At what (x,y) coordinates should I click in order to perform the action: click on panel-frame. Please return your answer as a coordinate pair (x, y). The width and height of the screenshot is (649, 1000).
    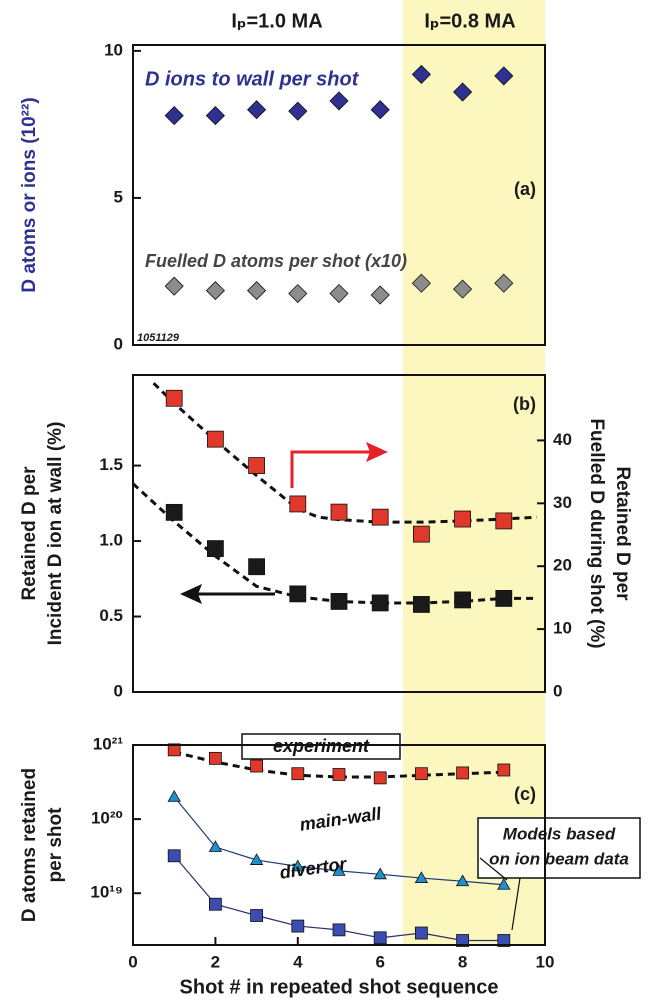
    Looking at the image, I should click on (339, 845).